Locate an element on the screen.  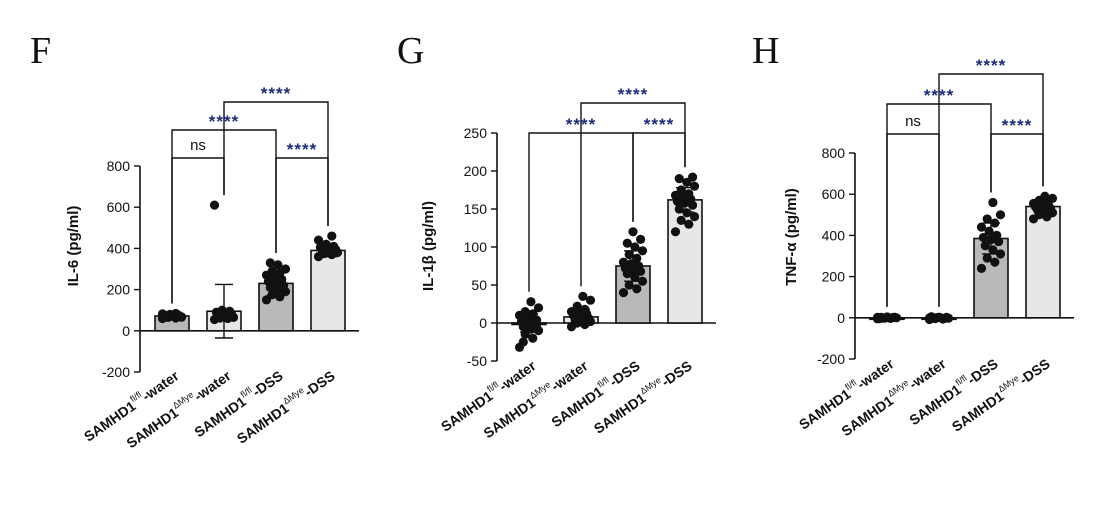
y-axis-label-f: IL-6 (pg/ml) is located at coordinates (73, 246).